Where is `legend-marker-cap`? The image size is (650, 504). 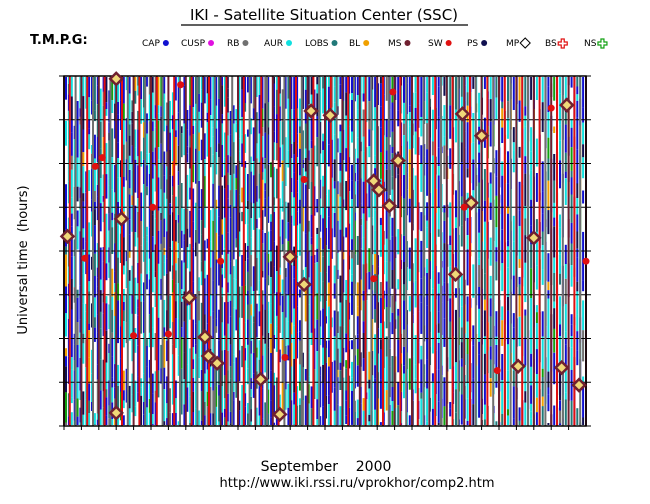 legend-marker-cap is located at coordinates (166, 43).